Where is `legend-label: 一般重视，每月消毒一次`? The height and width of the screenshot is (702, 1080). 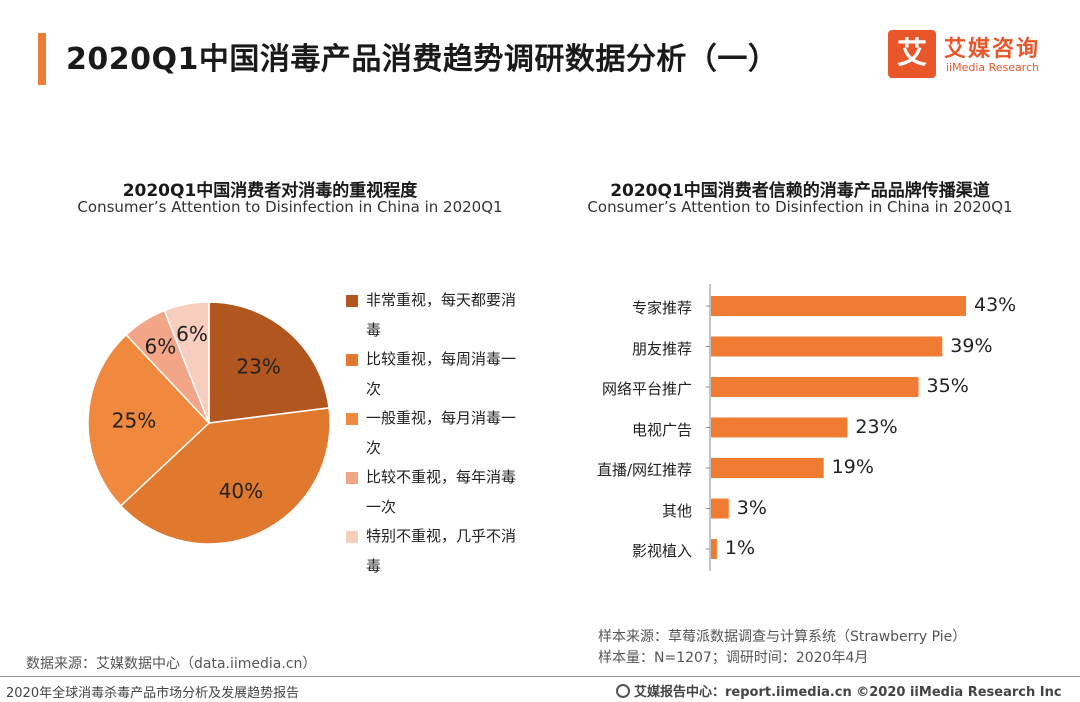 legend-label: 一般重视，每月消毒一次 is located at coordinates (441, 433).